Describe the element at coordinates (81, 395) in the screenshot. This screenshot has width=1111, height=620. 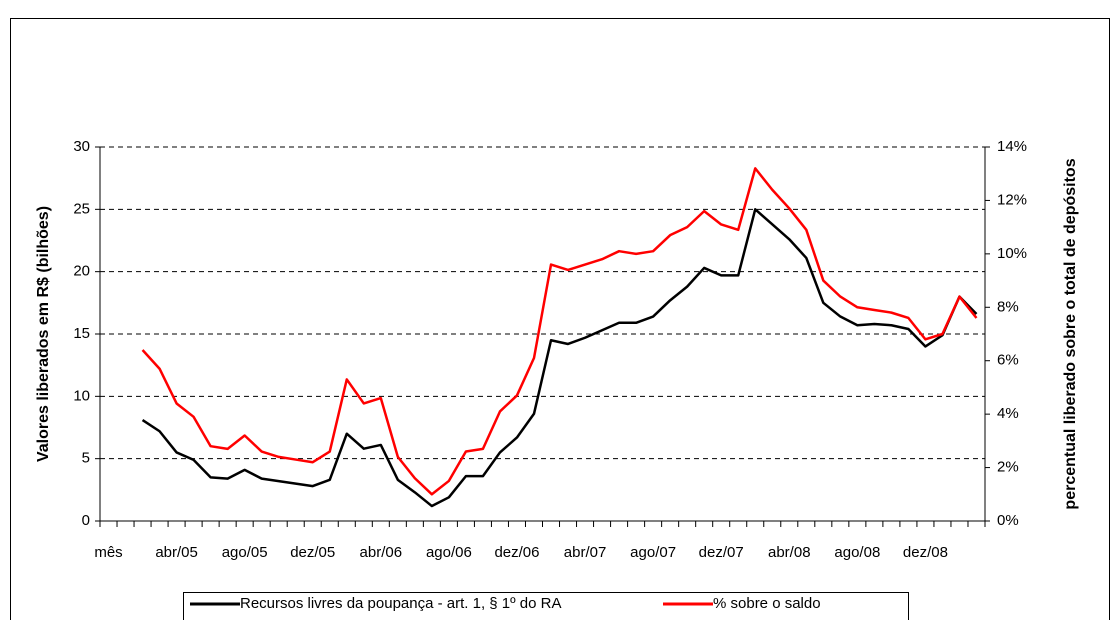
I see `y-tick-label: 10` at that location.